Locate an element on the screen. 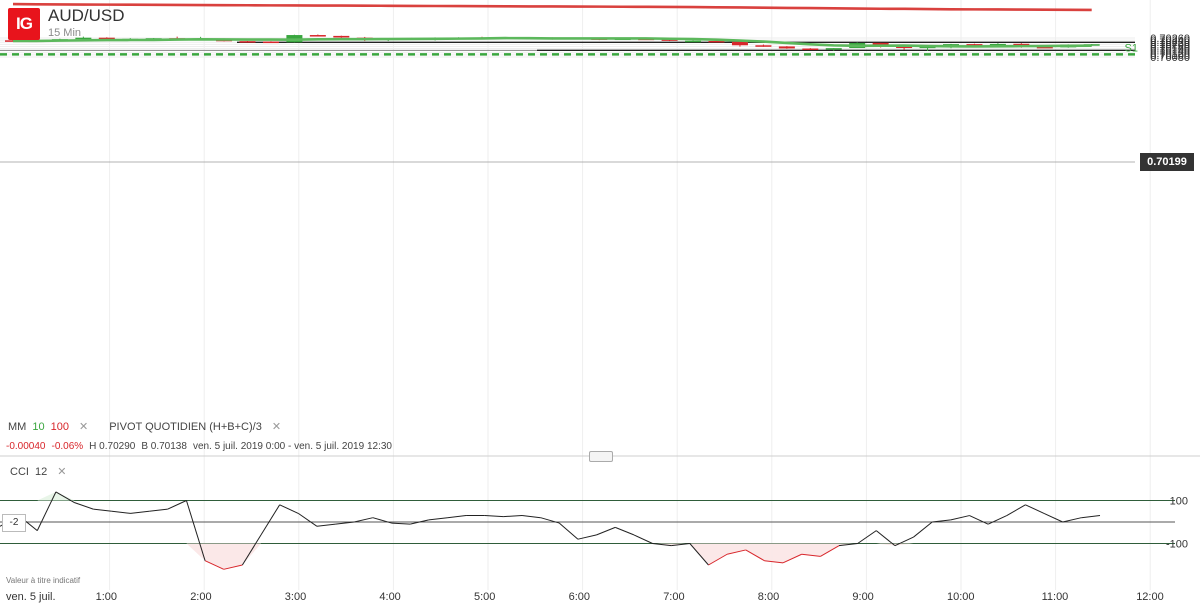 The width and height of the screenshot is (1200, 610). change-abs: -0.00040 is located at coordinates (26, 446).